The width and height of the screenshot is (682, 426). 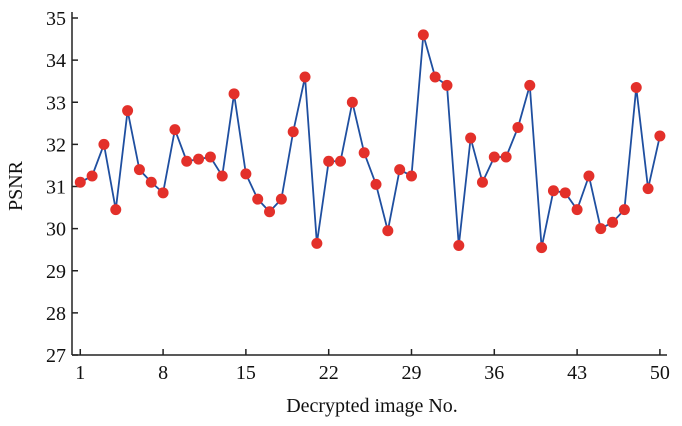 I want to click on y-tick-label: 27, so click(x=56, y=356).